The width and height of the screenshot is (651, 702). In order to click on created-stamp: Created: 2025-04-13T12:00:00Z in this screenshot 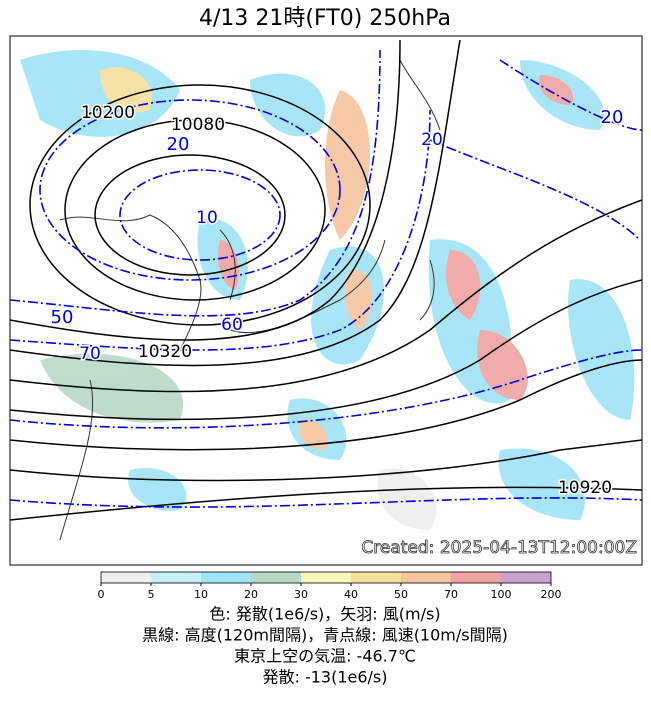, I will do `click(499, 548)`.